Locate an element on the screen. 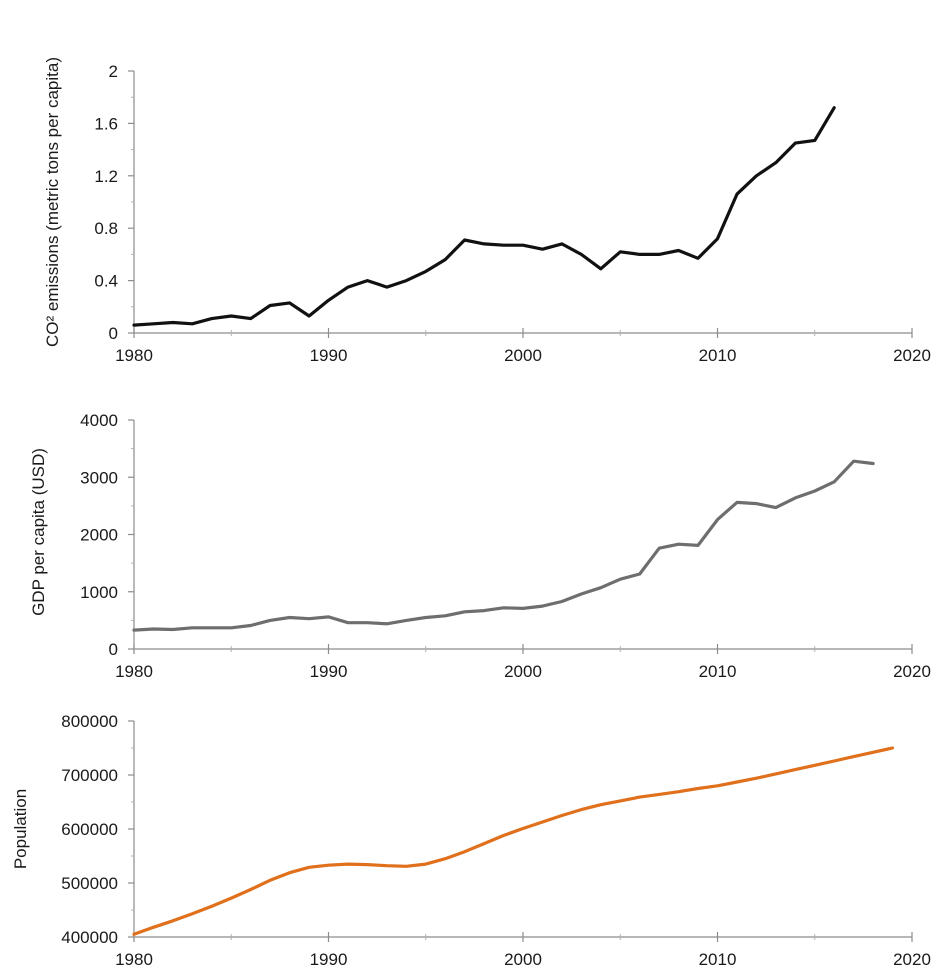  gdp-series-line is located at coordinates (503, 545).